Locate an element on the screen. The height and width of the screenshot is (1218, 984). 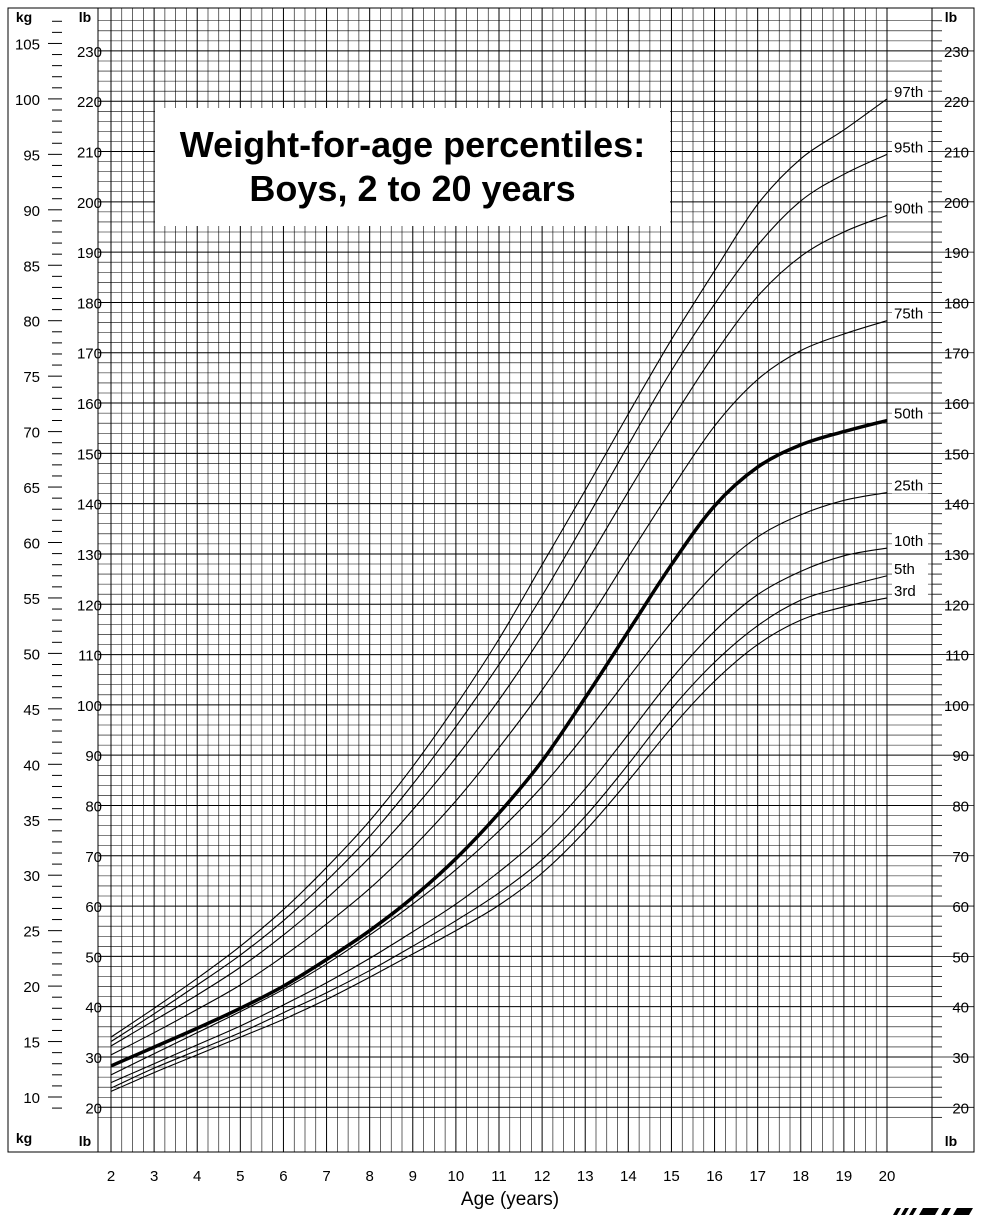
percentile-labels: 3rd 5th 10th 25th 50th 75th 90th 95th 97th is located at coordinates (910, 341).